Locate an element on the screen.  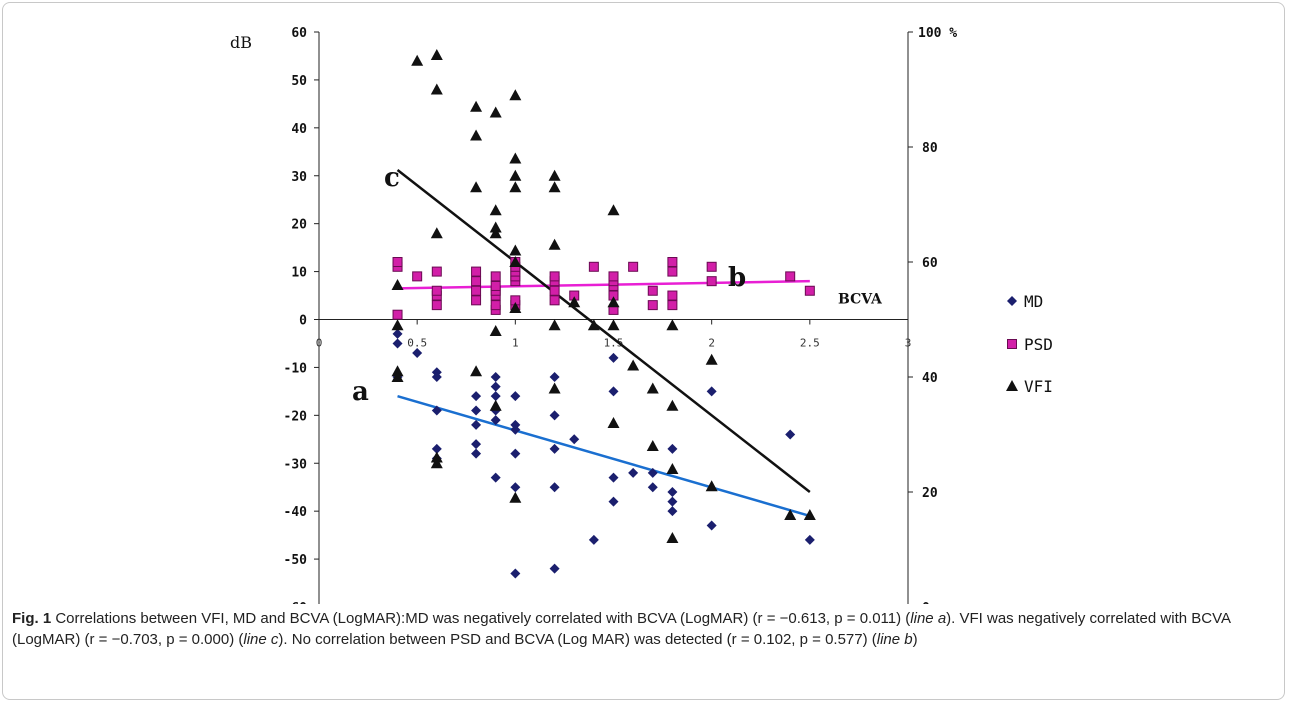
legend: MD PSD VFI is located at coordinates (1029, 344).